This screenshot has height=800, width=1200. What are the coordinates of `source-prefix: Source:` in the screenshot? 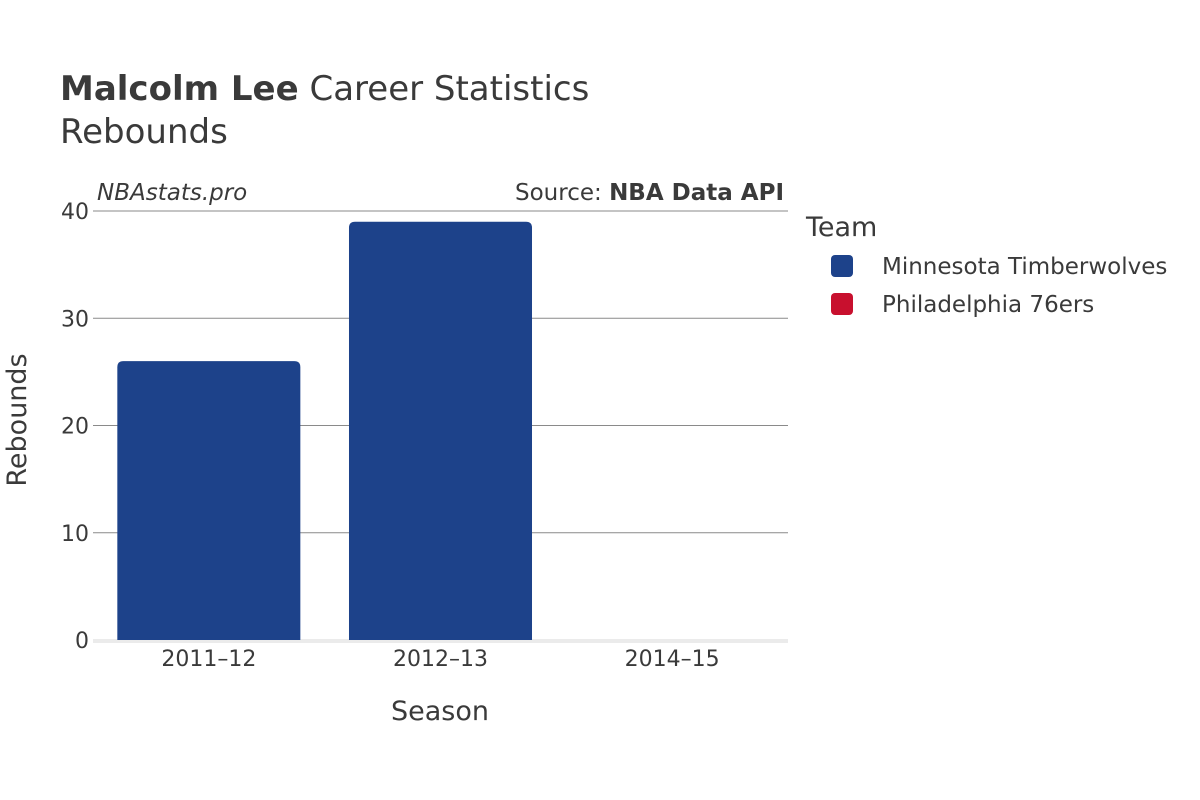 It's located at (562, 193).